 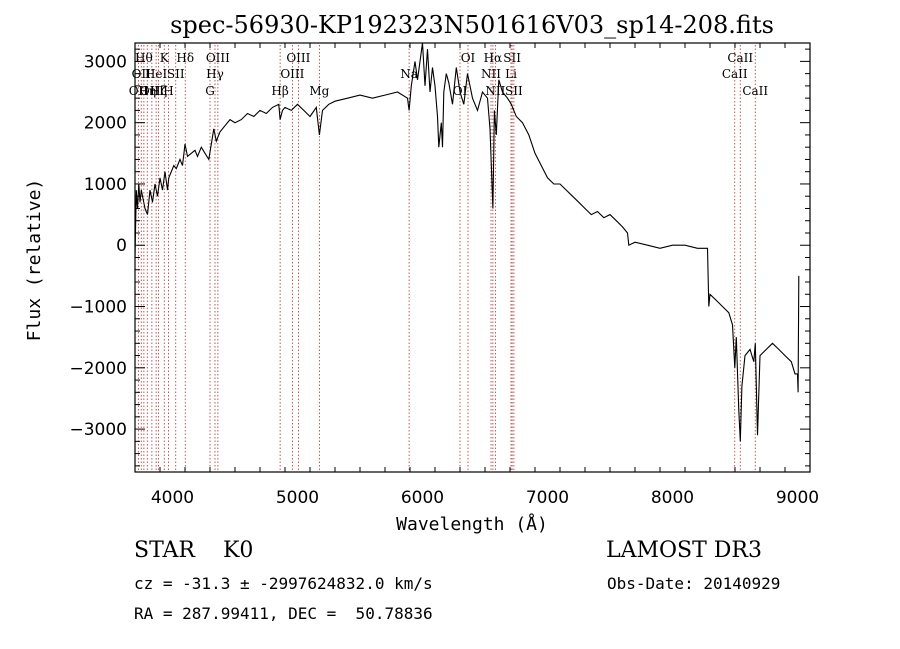 What do you see at coordinates (511, 74) in the screenshot?
I see `spectral-line-label: Li` at bounding box center [511, 74].